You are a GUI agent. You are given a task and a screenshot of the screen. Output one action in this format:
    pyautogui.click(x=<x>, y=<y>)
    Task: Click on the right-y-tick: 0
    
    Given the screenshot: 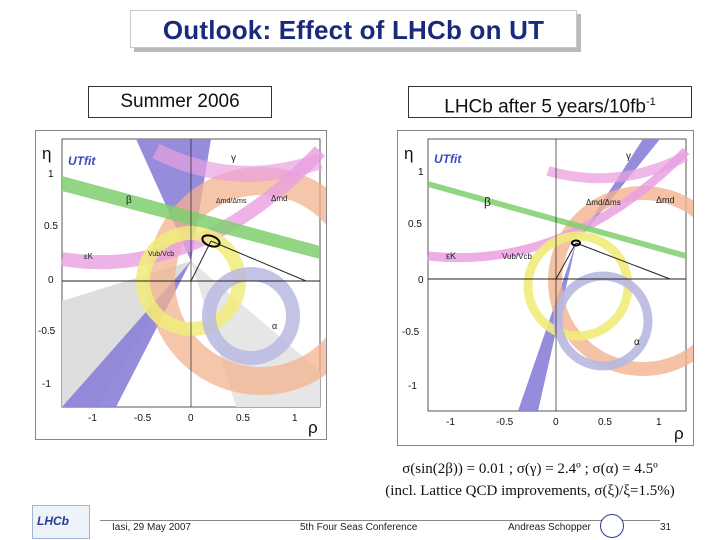 What is the action you would take?
    pyautogui.click(x=421, y=280)
    